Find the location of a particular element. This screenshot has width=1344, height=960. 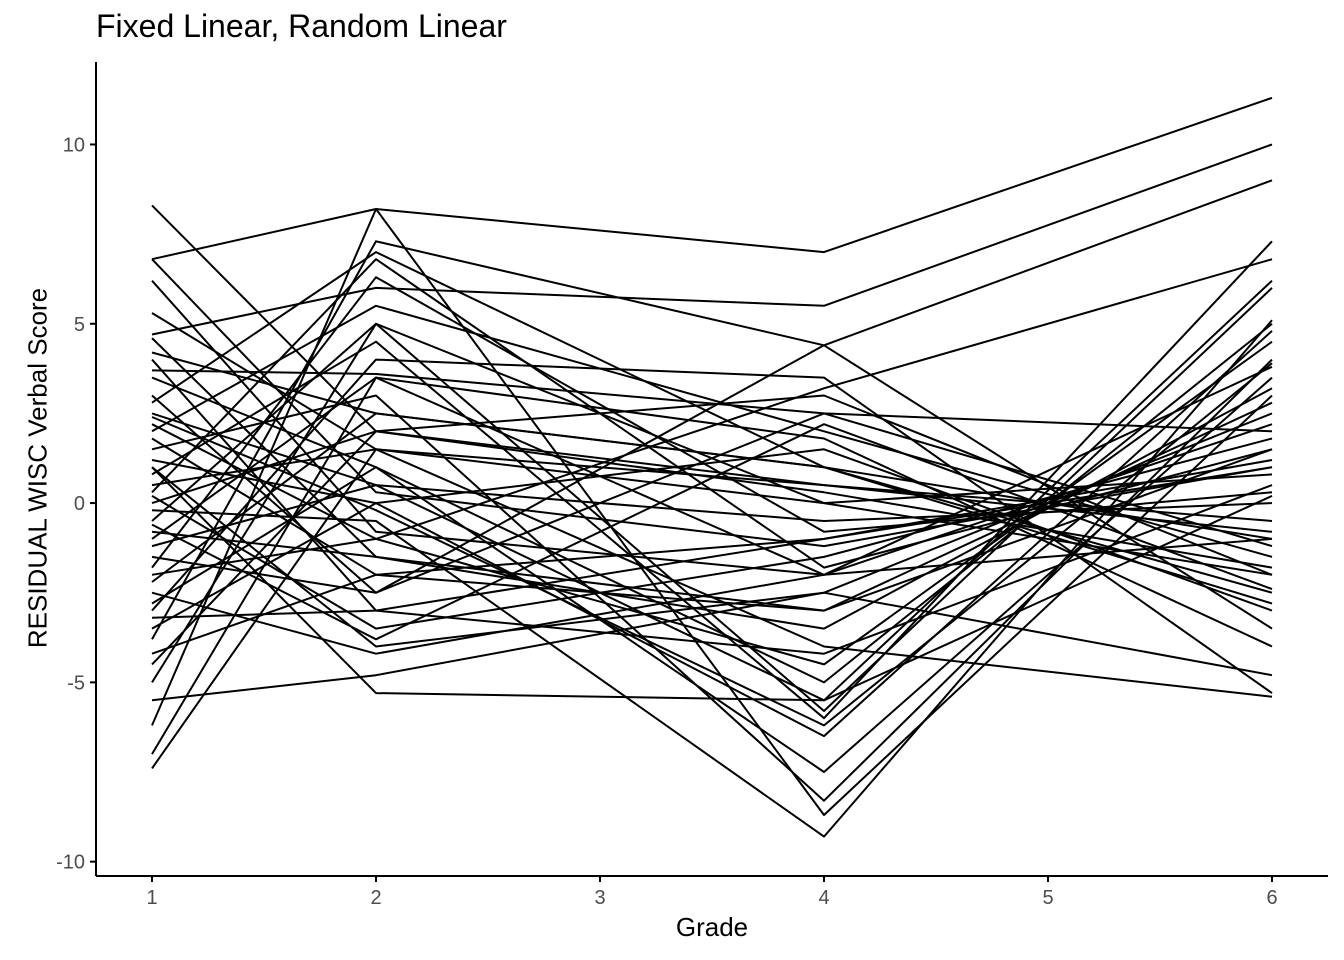

x-axis-label: Grade is located at coordinates (712, 927).